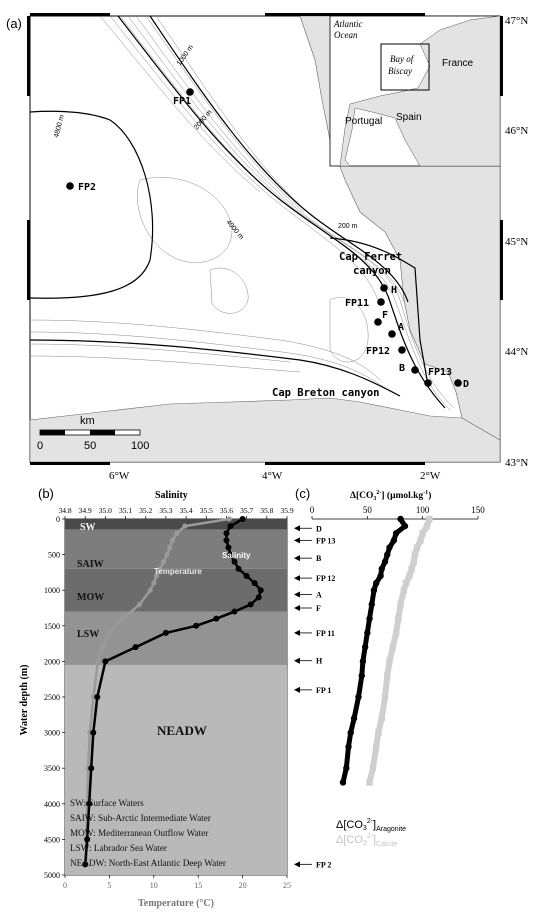  I want to click on depth-tick-label: 1500, so click(52, 626).